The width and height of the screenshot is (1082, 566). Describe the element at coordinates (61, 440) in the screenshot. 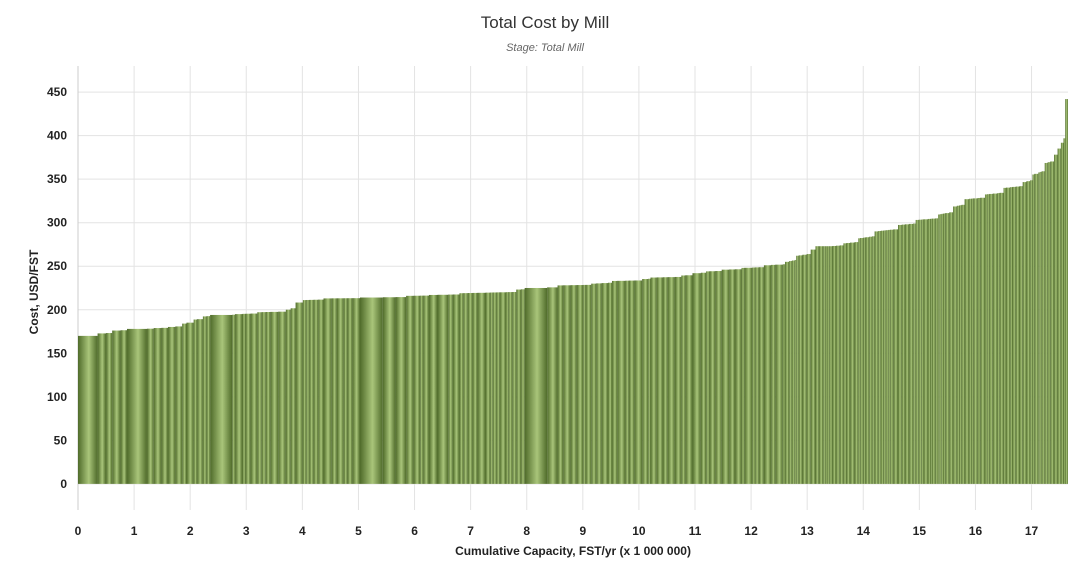

I see `y-tick-label: 50` at that location.